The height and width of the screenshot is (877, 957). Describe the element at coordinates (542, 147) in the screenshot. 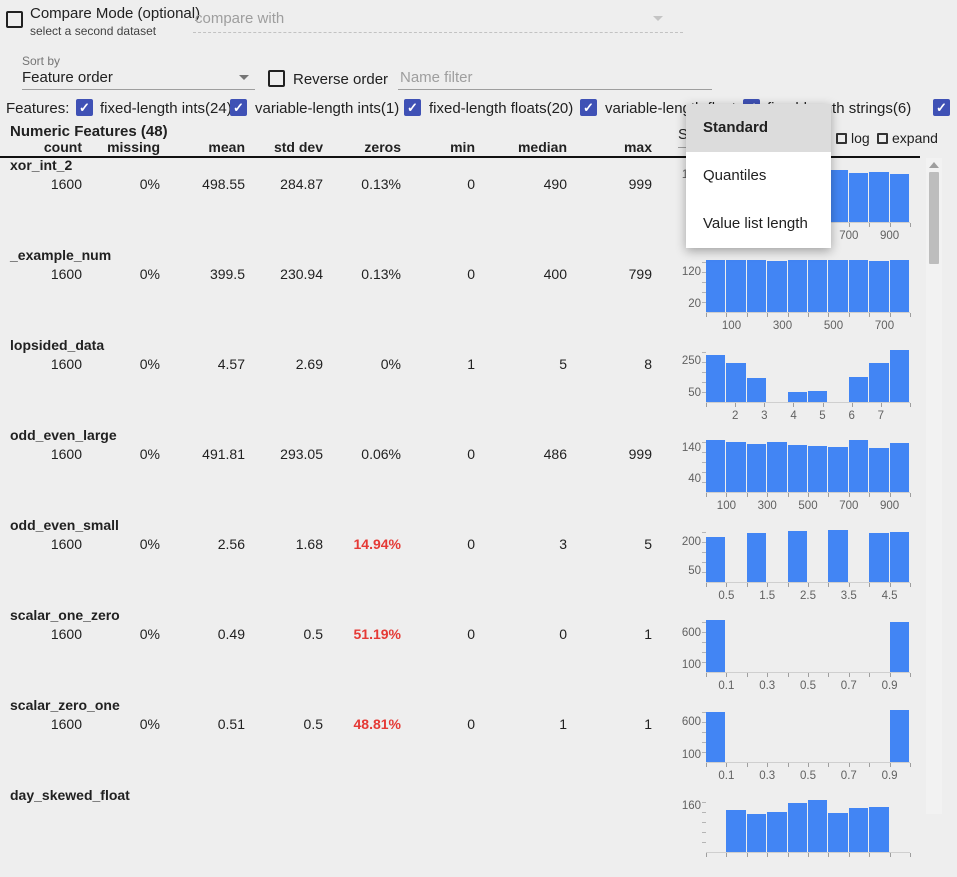

I see `column-header-median: median` at that location.